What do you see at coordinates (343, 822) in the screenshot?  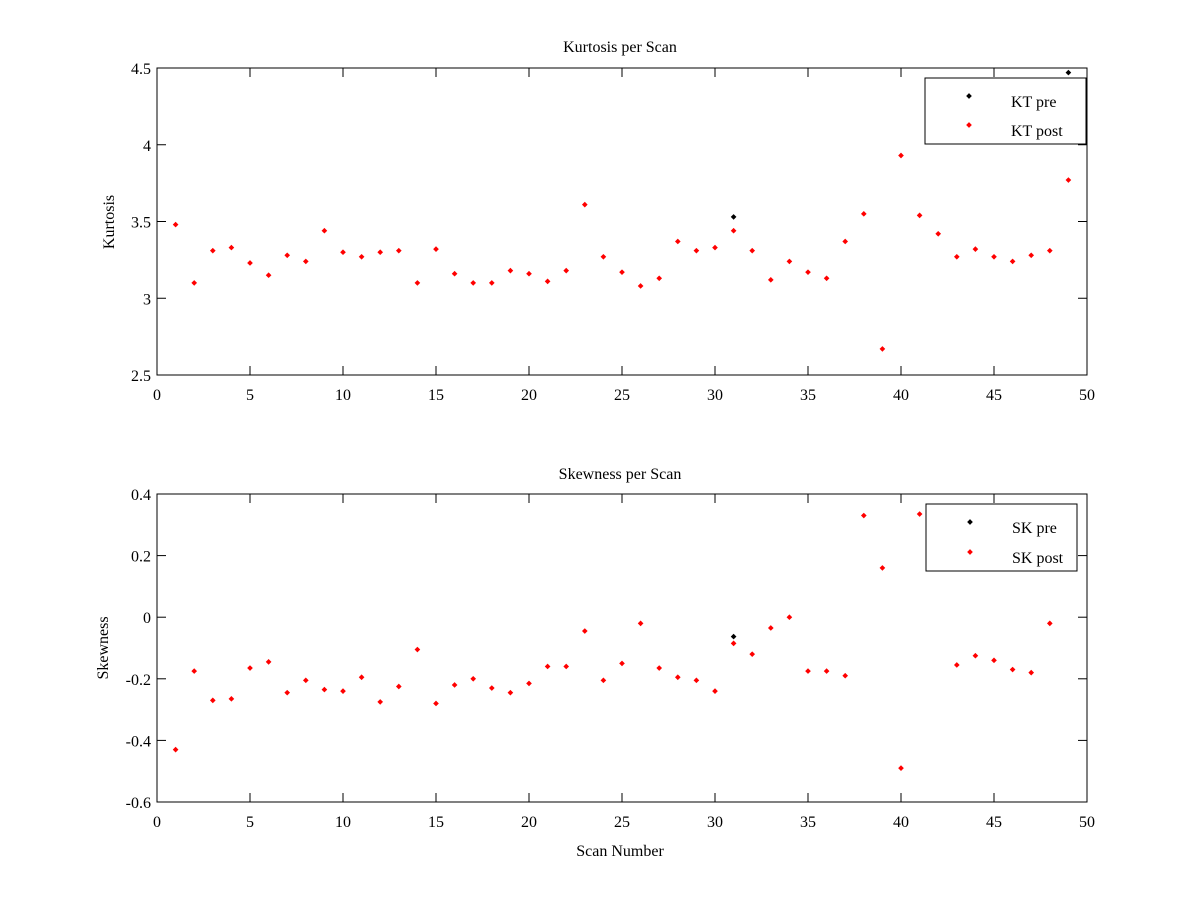 I see `x-tick-label: 10` at bounding box center [343, 822].